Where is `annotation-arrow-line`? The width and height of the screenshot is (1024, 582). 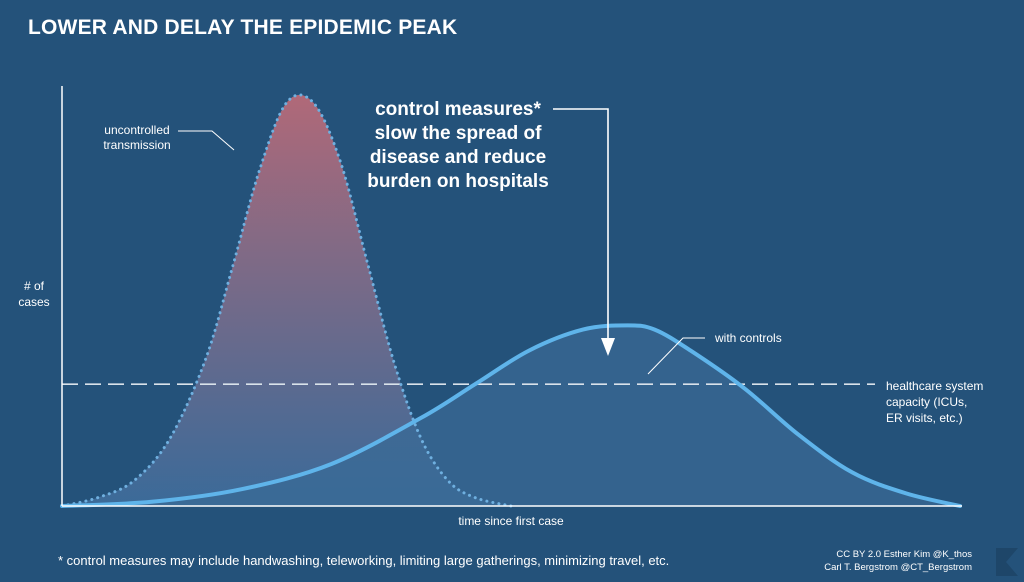 annotation-arrow-line is located at coordinates (581, 224).